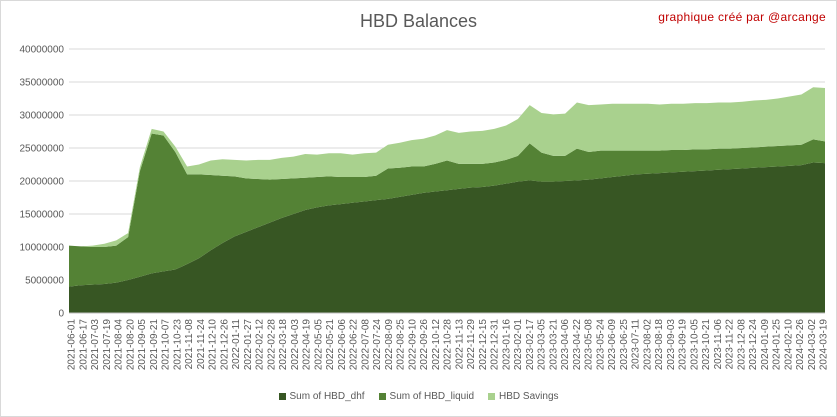 This screenshot has height=417, width=837. I want to click on x-tick-label: 2023-08-18, so click(659, 345).